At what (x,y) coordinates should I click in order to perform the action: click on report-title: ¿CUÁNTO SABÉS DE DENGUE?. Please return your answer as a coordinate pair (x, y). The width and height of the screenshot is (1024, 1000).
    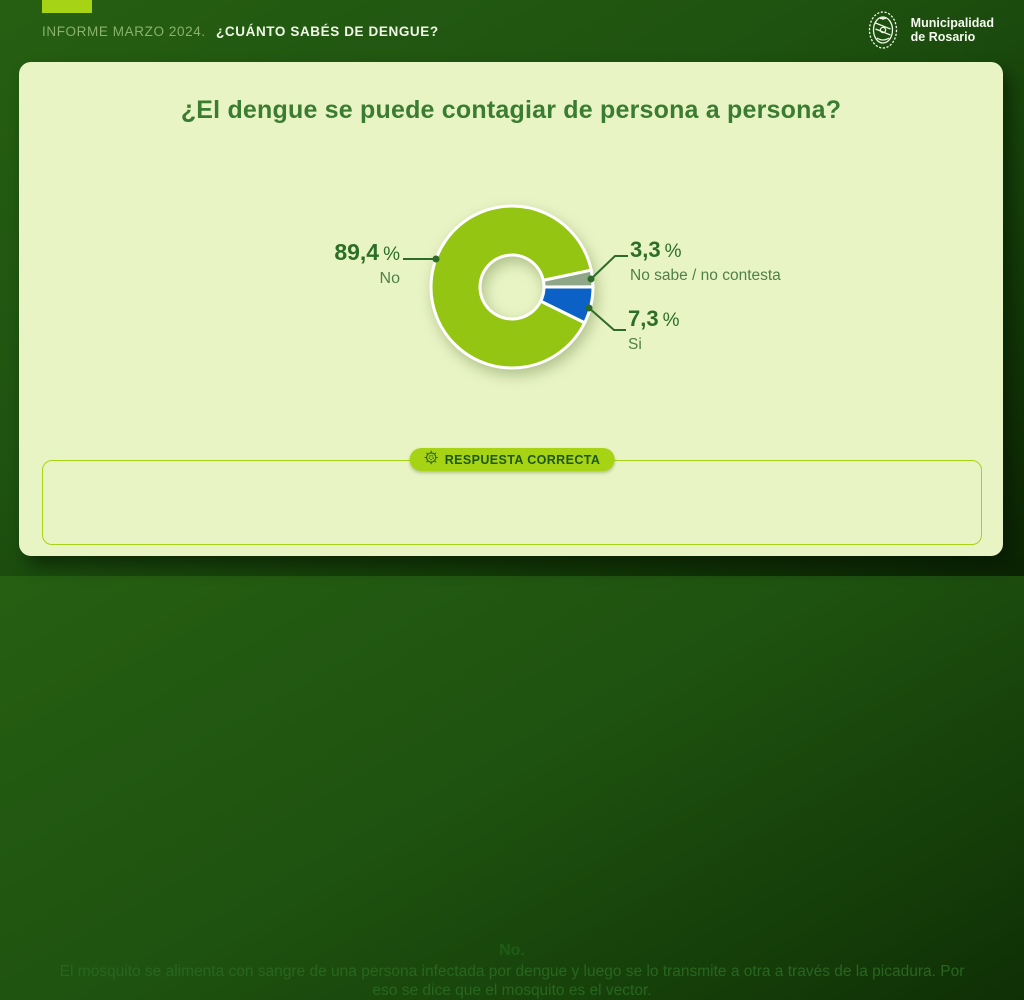
    Looking at the image, I should click on (327, 31).